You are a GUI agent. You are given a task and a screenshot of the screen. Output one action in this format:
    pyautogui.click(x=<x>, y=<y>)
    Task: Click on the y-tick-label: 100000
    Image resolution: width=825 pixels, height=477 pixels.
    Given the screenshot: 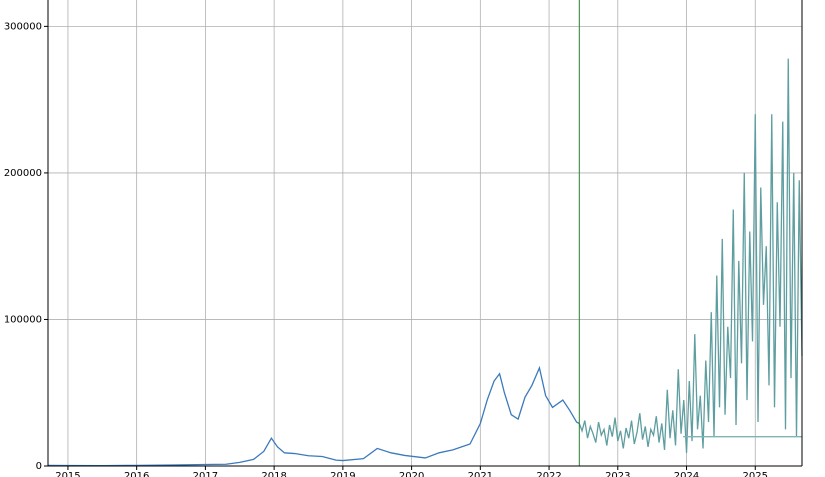 What is the action you would take?
    pyautogui.click(x=23, y=319)
    